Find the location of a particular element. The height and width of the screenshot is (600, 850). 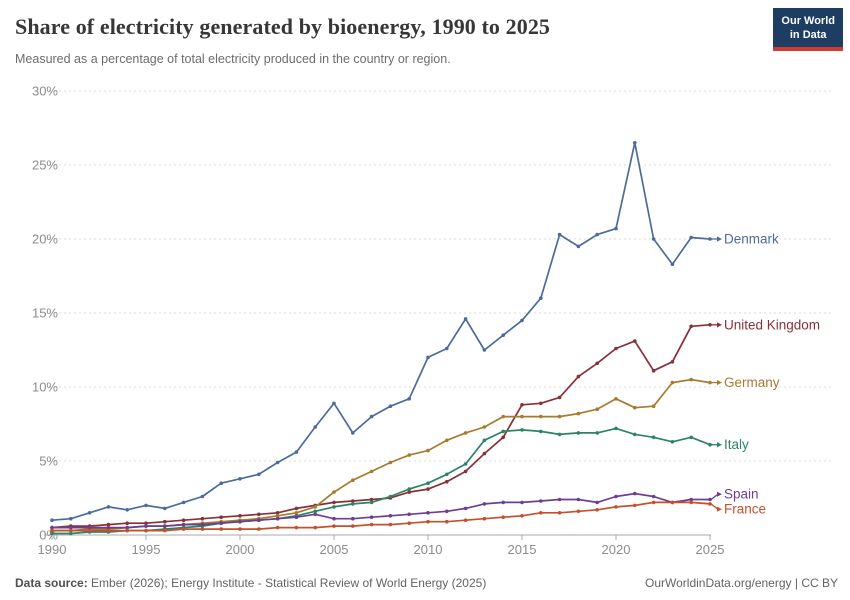

point-denmark-2006 is located at coordinates (353, 433).